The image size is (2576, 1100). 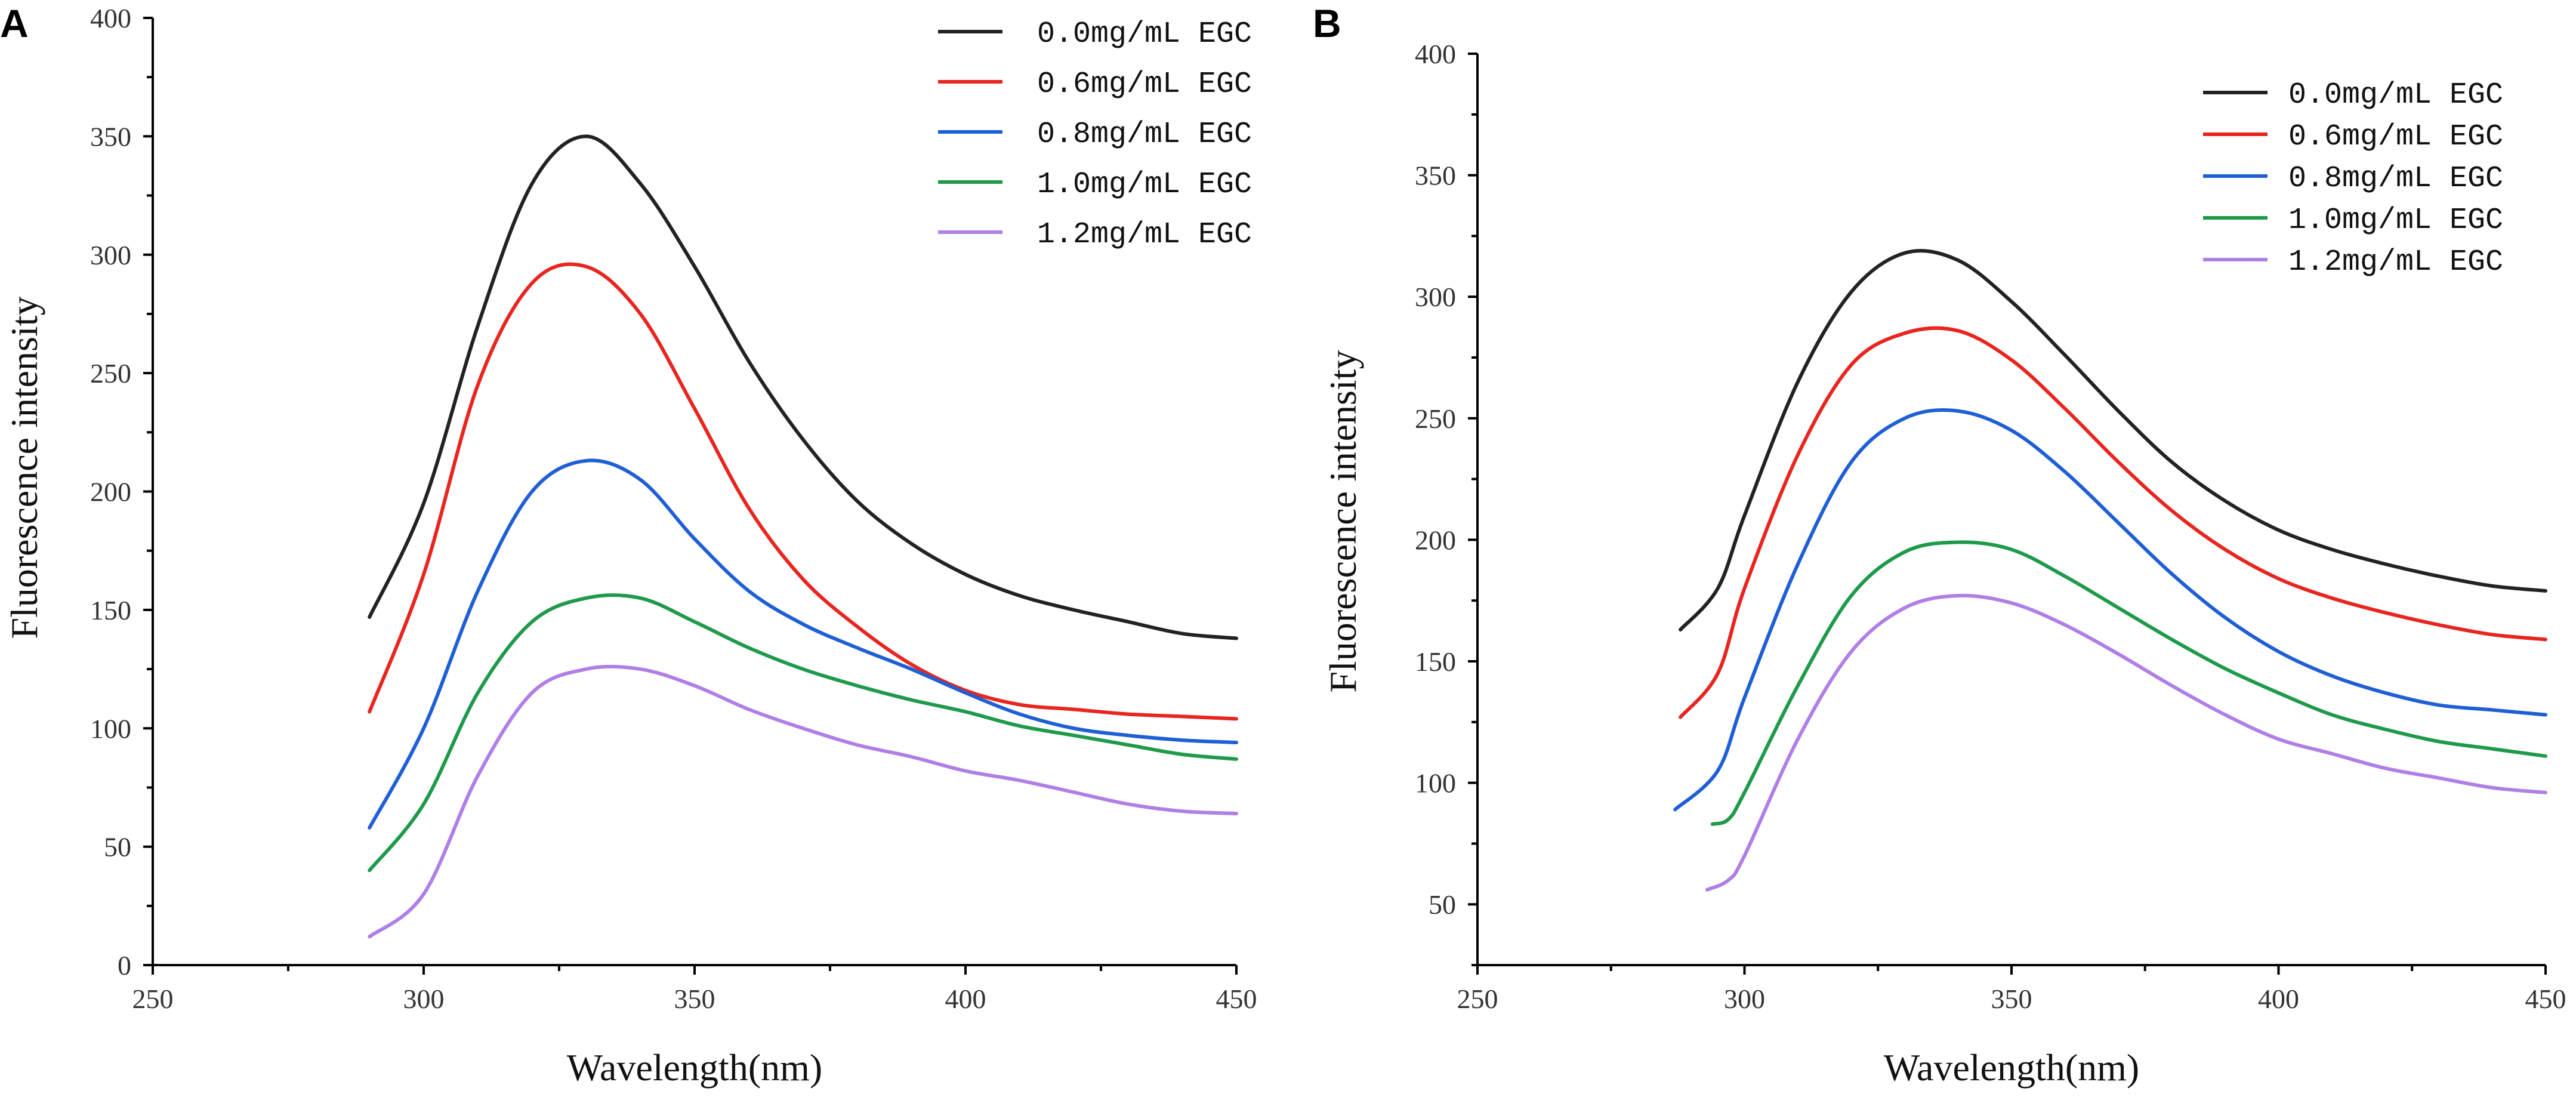 I want to click on panel-label: B, so click(x=1327, y=23).